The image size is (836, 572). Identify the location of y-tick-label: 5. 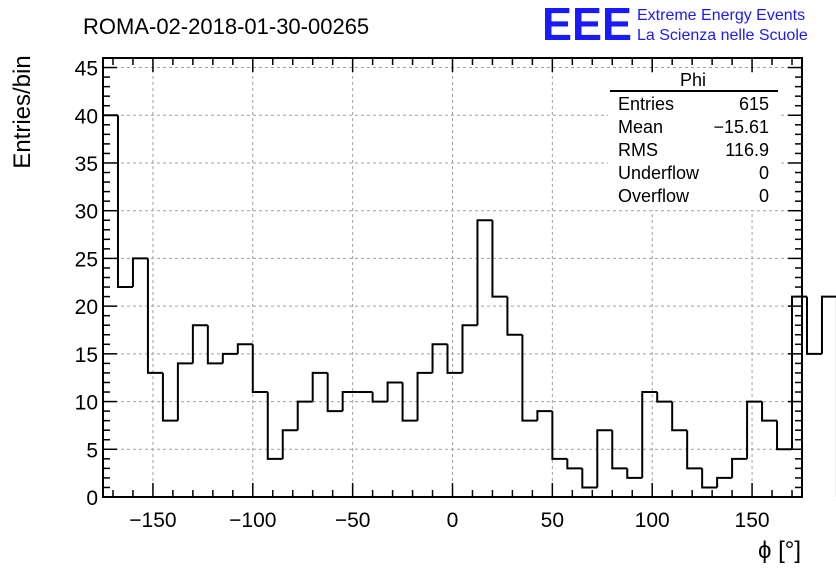
(92, 450).